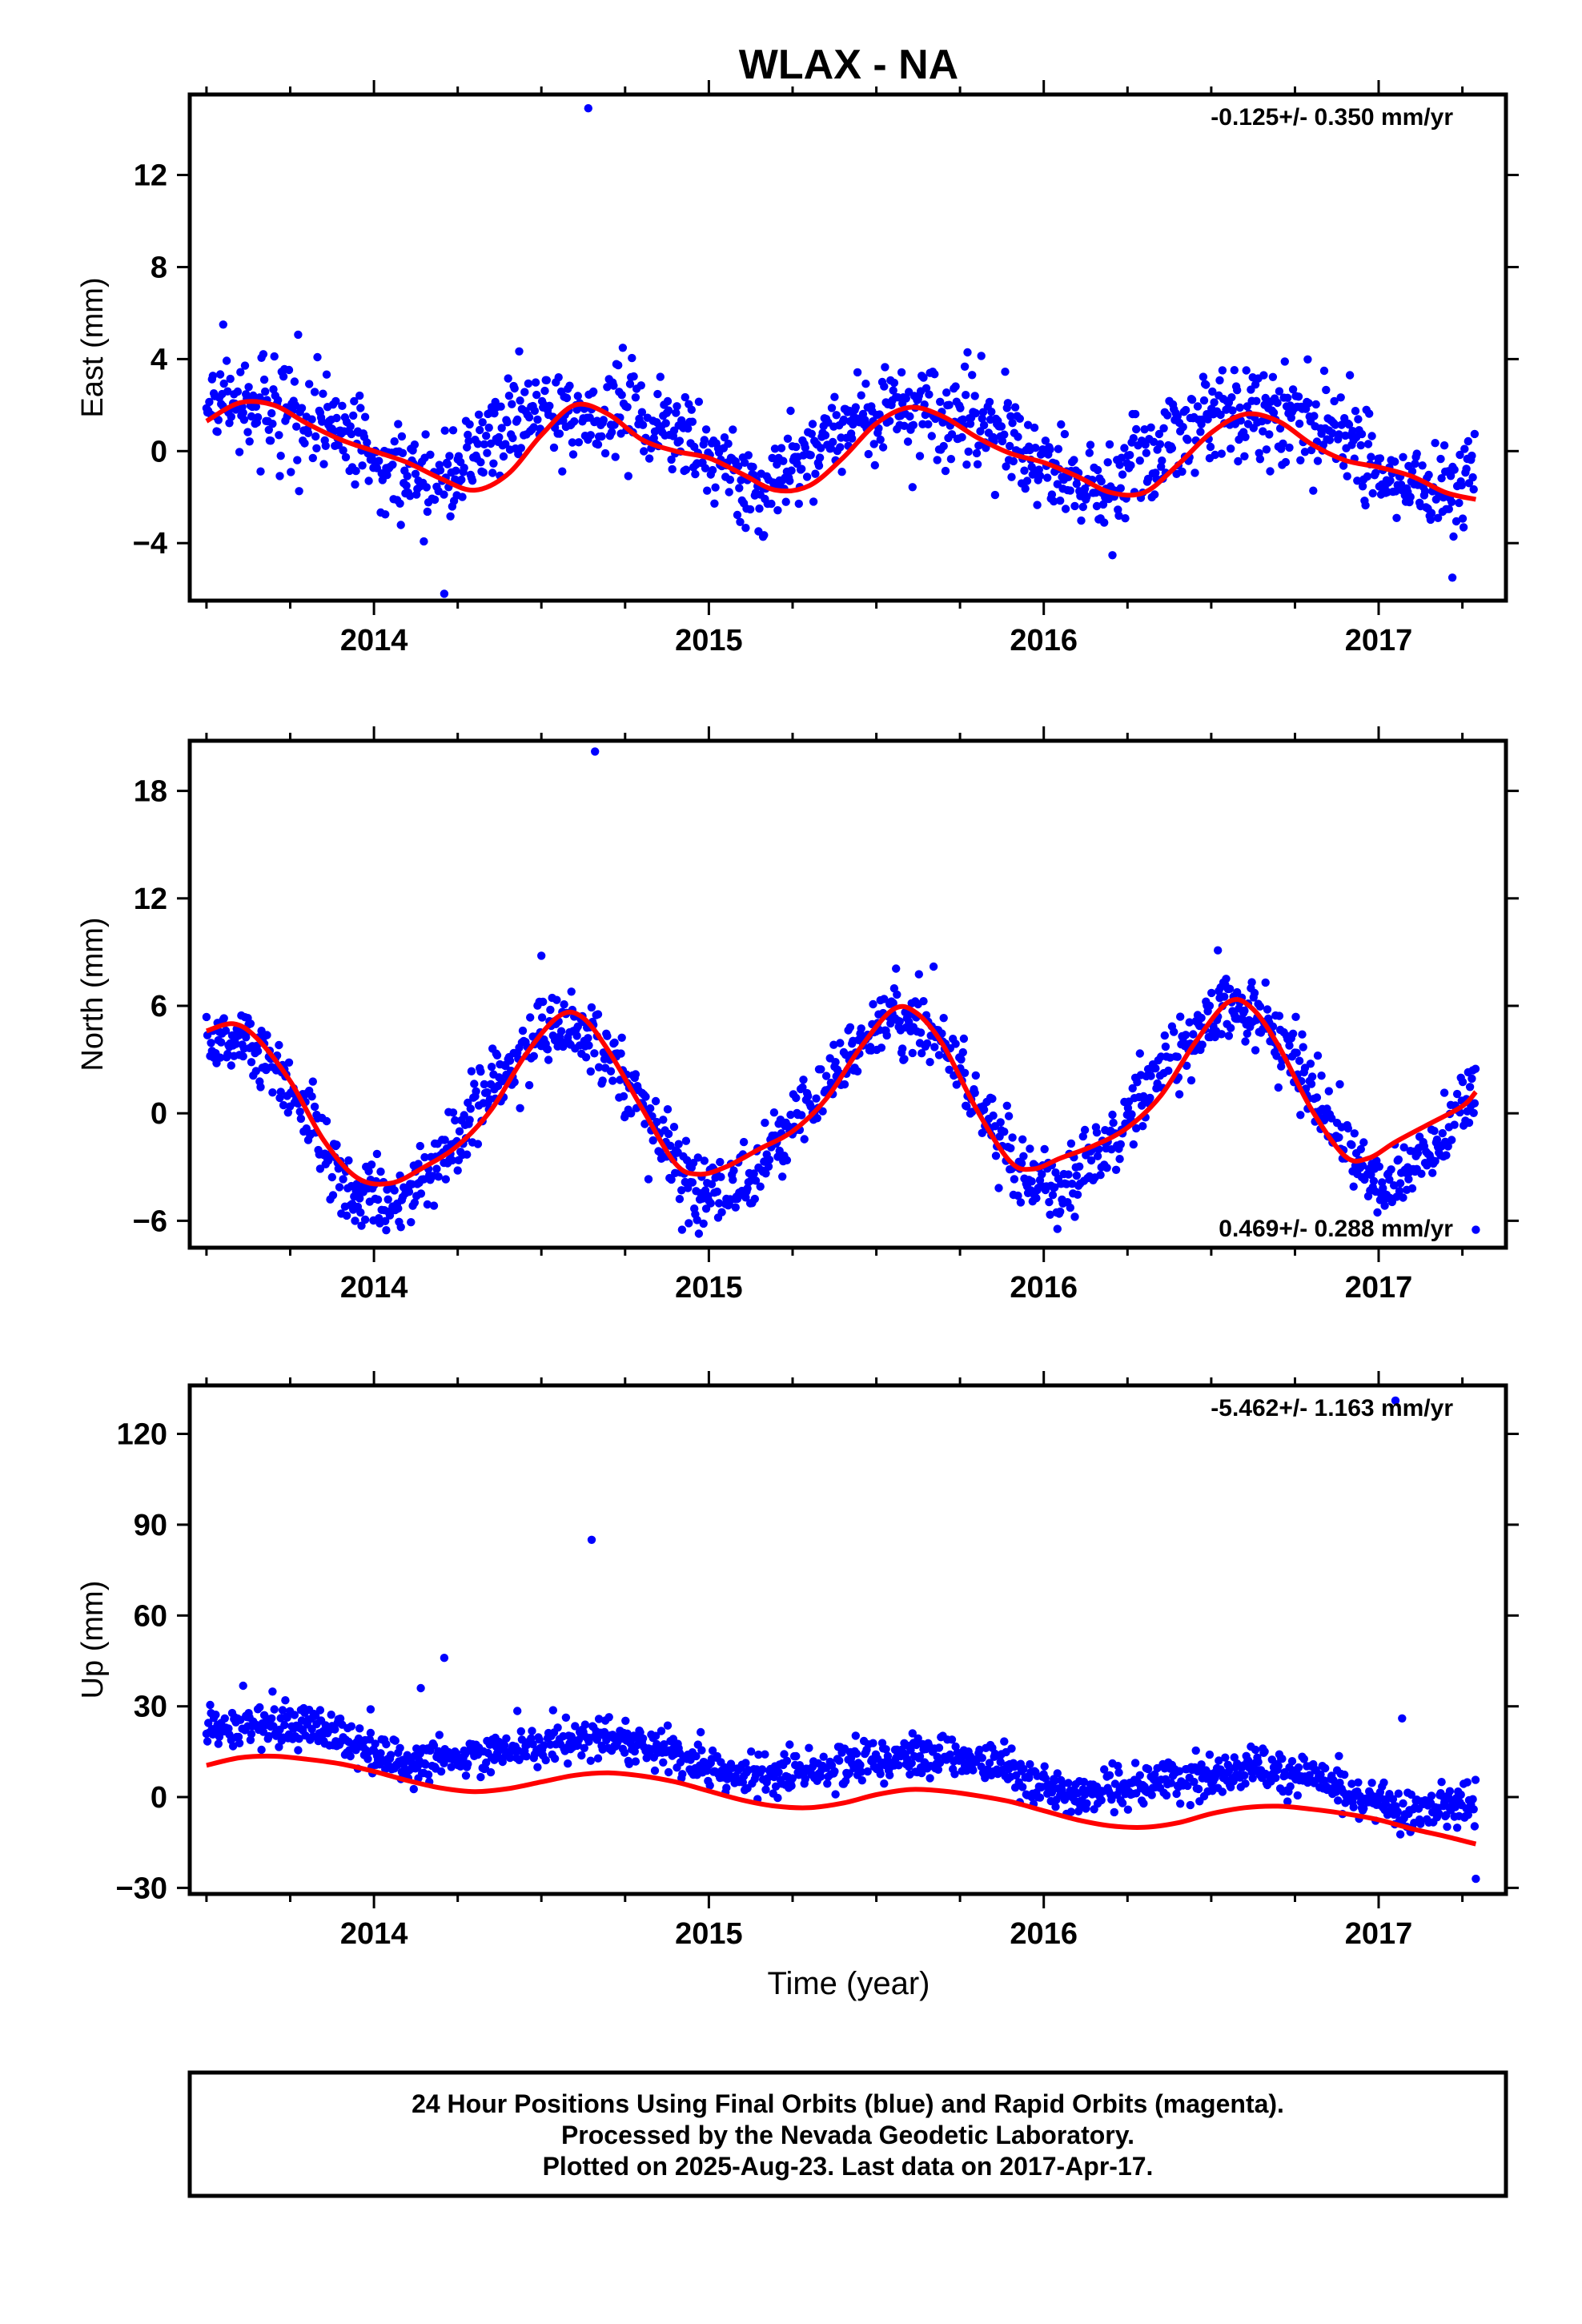  I want to click on y-tick-label: −30, so click(141, 1888).